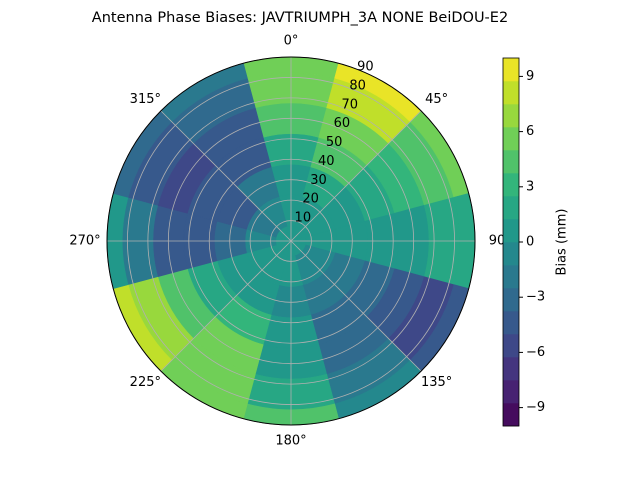 The height and width of the screenshot is (480, 640). What do you see at coordinates (357, 85) in the screenshot?
I see `r-tick-label: 80` at bounding box center [357, 85].